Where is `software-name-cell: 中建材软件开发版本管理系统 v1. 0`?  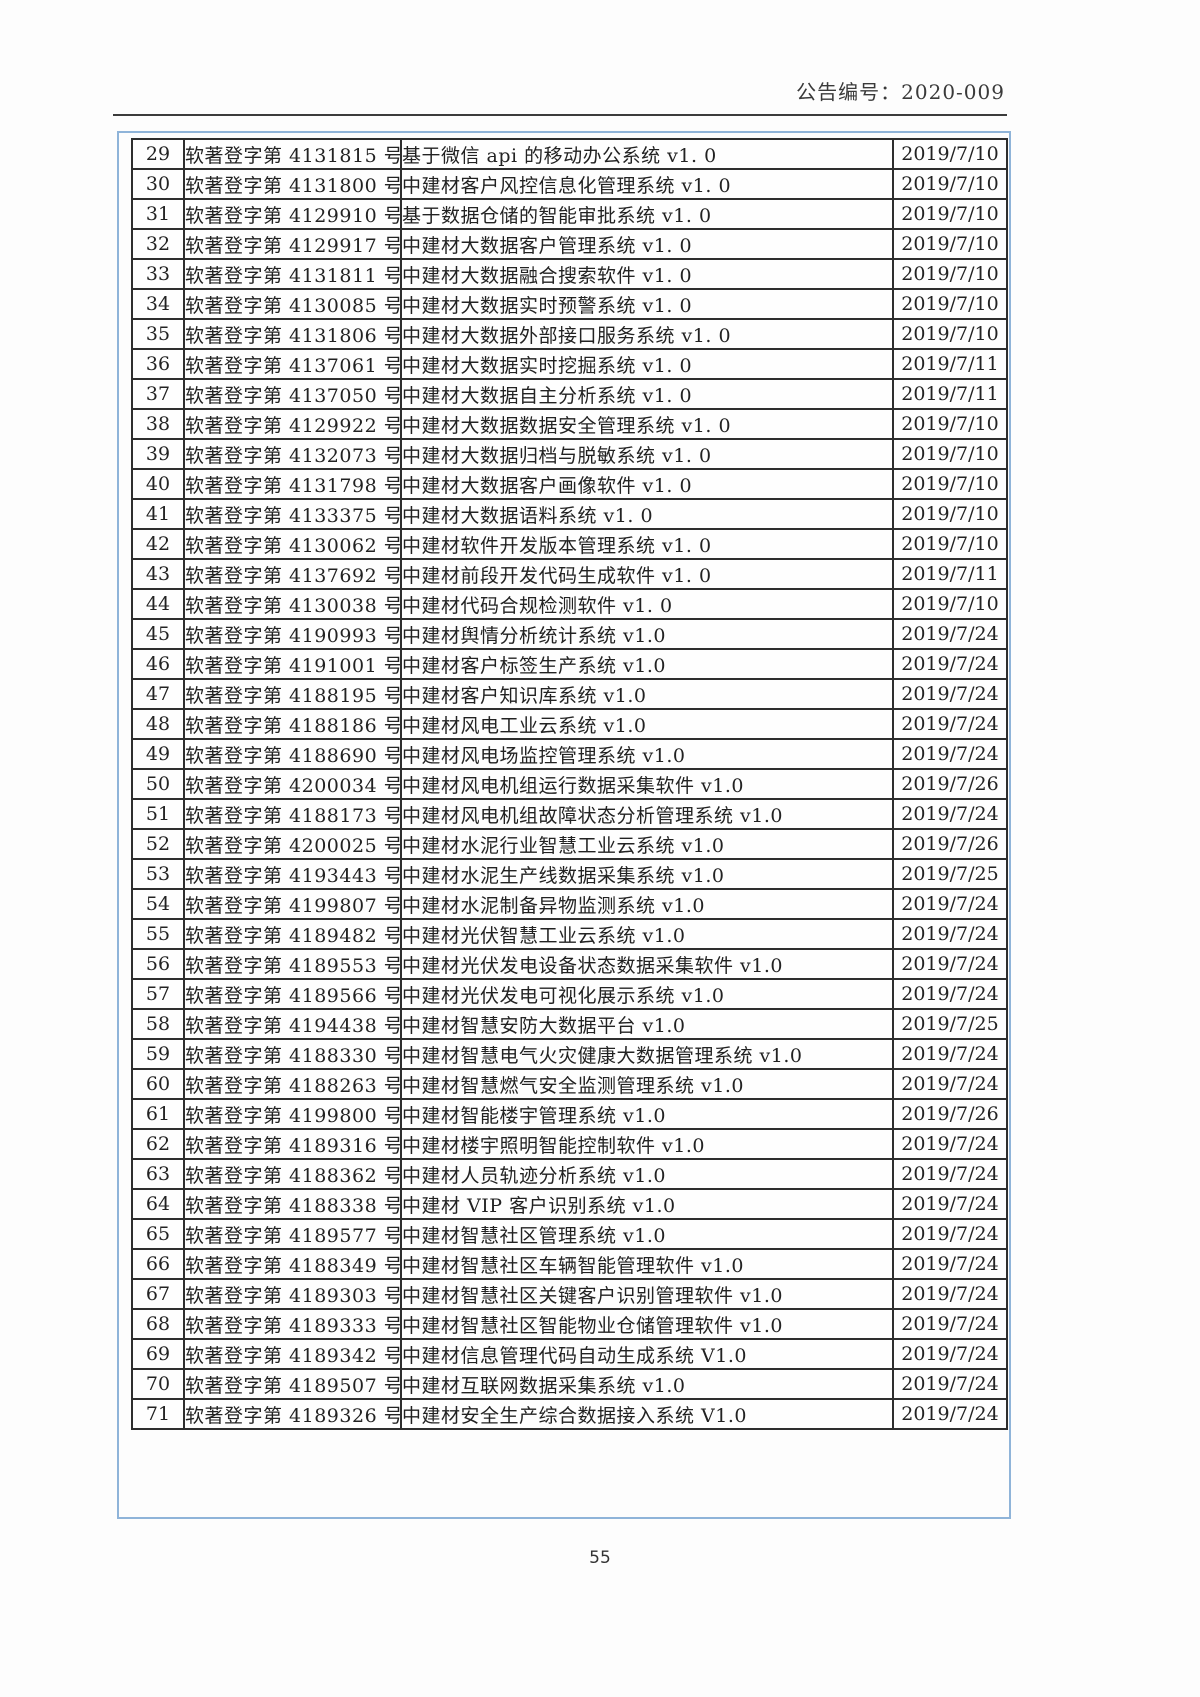
software-name-cell: 中建材软件开发版本管理系统 v1. 0 is located at coordinates (647, 544).